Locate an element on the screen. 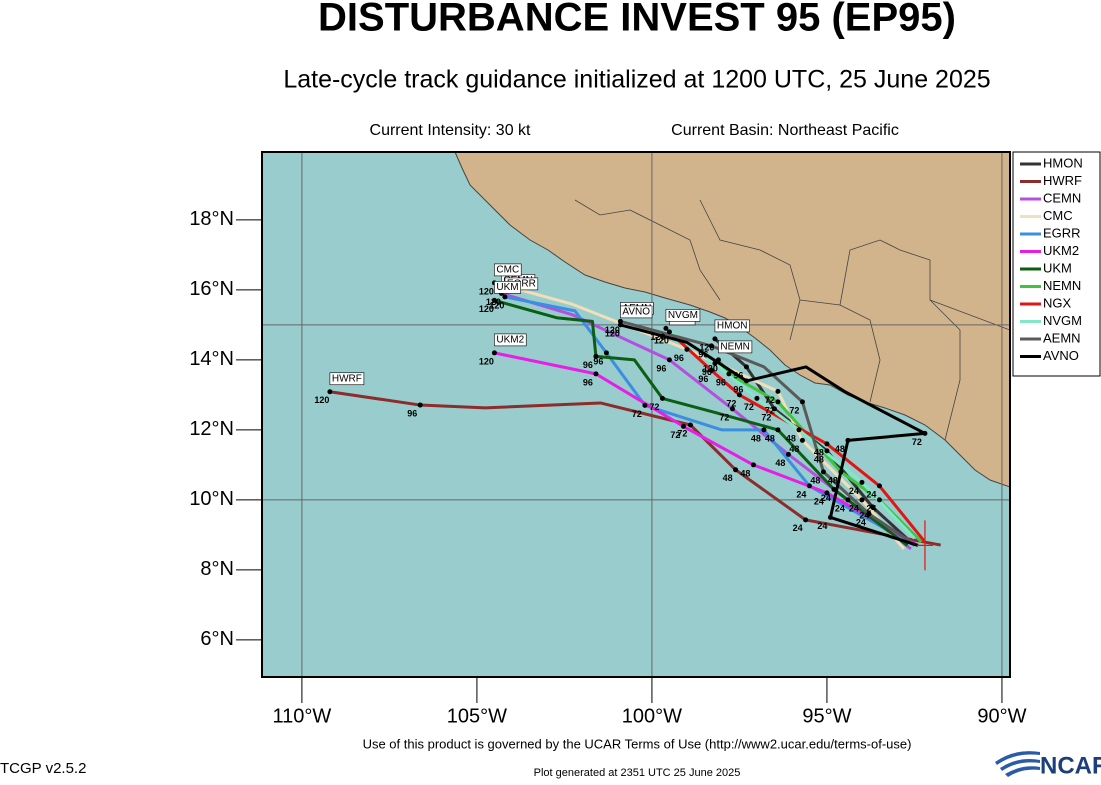 This screenshot has height=785, width=1101. track-tag: CMC is located at coordinates (508, 270).